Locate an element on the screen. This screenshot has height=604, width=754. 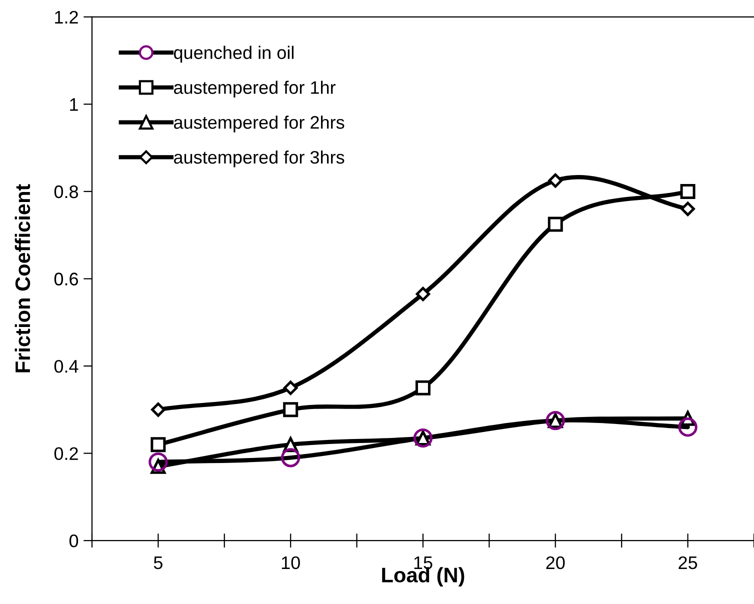
y-tick-label: 0 is located at coordinates (73, 541).